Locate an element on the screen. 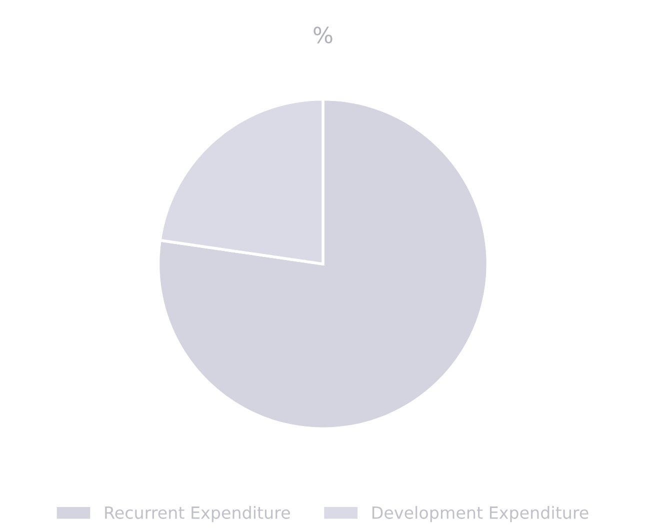 The image size is (646, 528). legend-label: Recurrent Expenditure is located at coordinates (197, 514).